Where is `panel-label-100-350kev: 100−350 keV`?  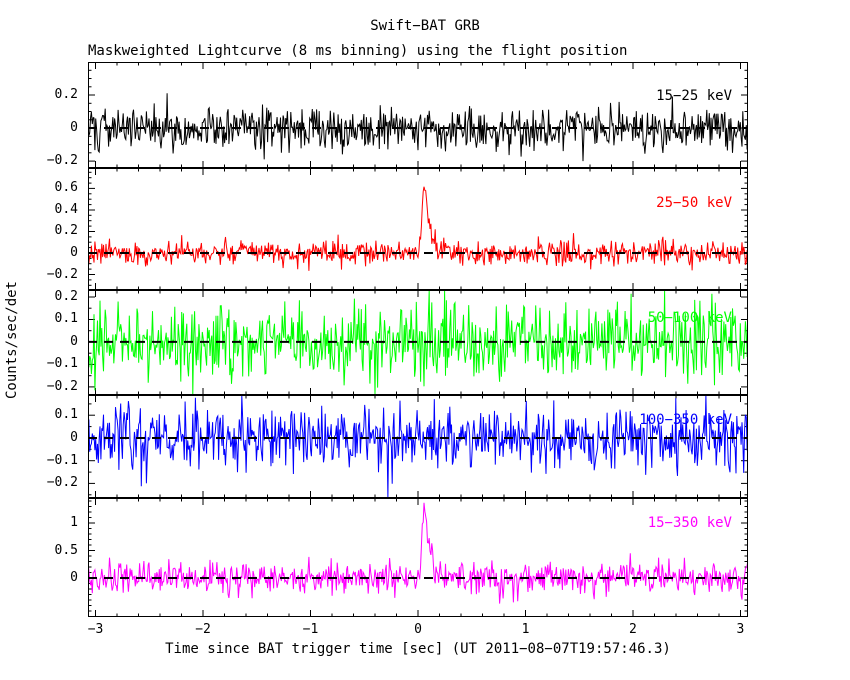
panel-label-100-350kev: 100−350 keV is located at coordinates (685, 420).